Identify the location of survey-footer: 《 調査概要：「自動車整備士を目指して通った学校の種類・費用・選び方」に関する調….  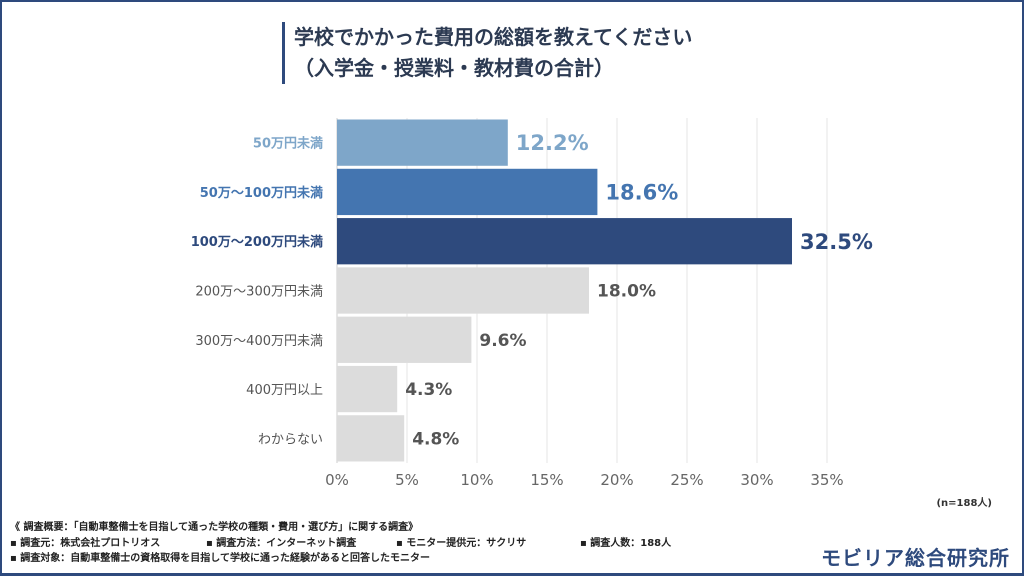
(340, 543).